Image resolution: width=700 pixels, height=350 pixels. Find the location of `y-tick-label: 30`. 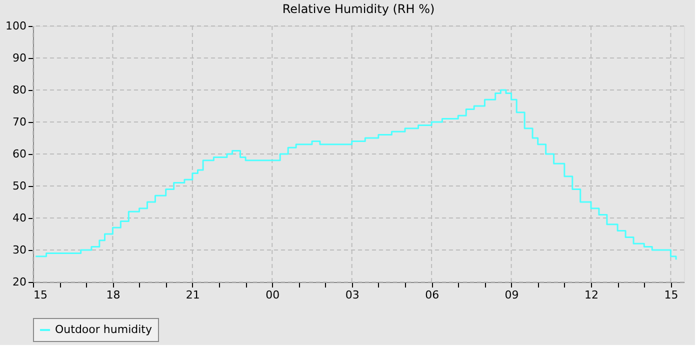

y-tick-label: 30 is located at coordinates (19, 250).